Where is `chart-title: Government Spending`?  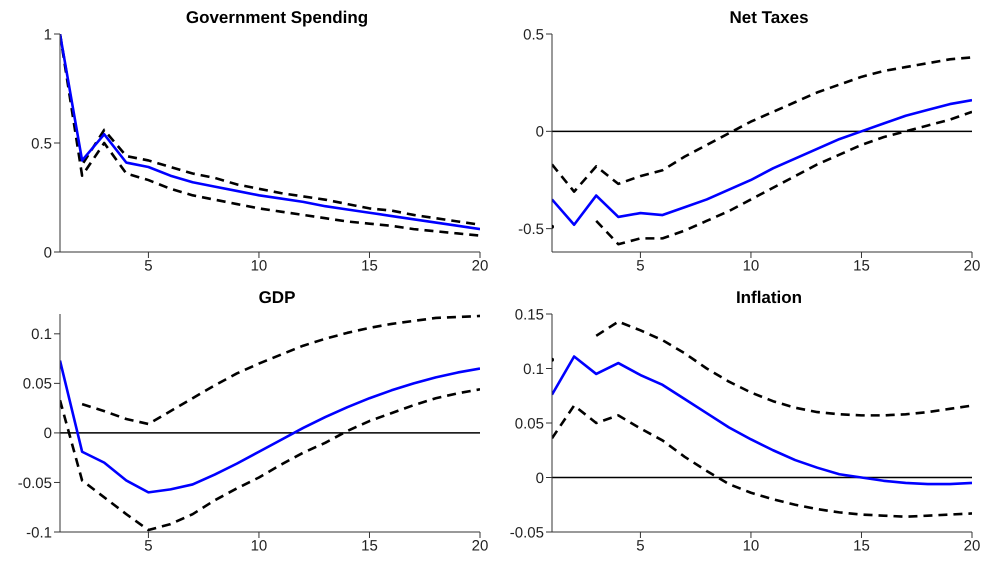 chart-title: Government Spending is located at coordinates (277, 18).